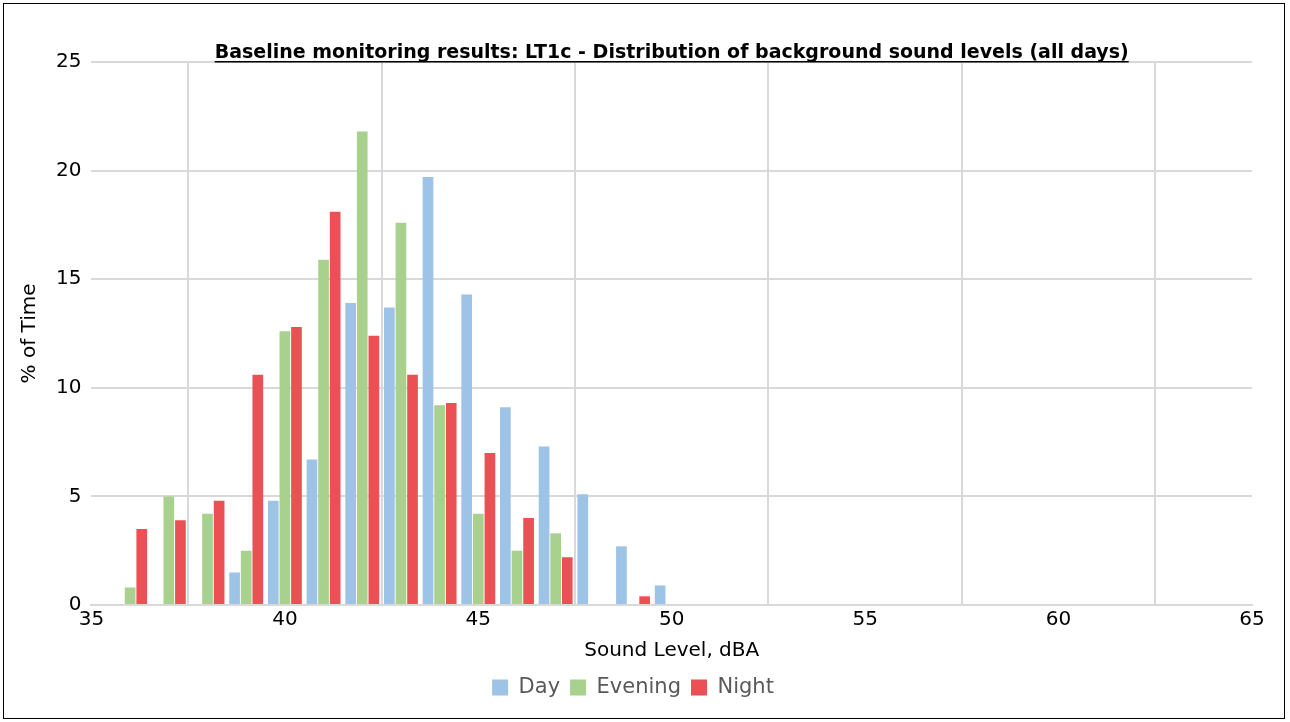  Describe the element at coordinates (638, 685) in the screenshot. I see `legend-label: Evening` at that location.